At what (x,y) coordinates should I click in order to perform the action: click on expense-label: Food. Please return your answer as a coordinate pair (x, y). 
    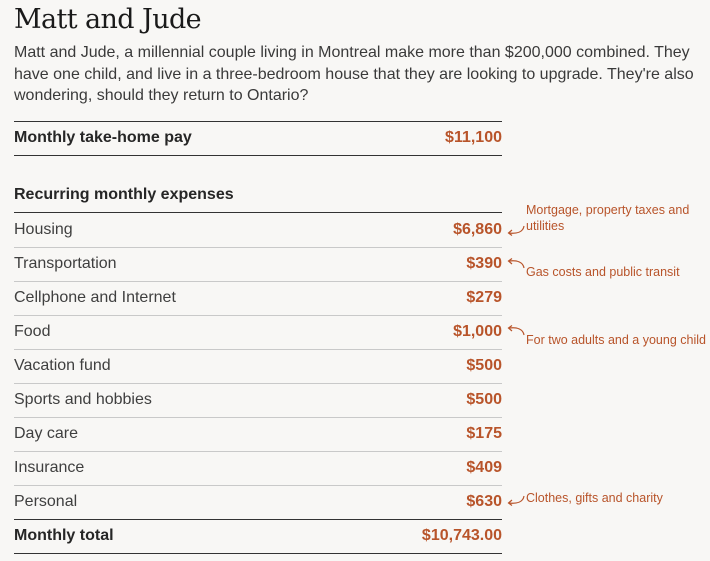
    Looking at the image, I should click on (32, 331).